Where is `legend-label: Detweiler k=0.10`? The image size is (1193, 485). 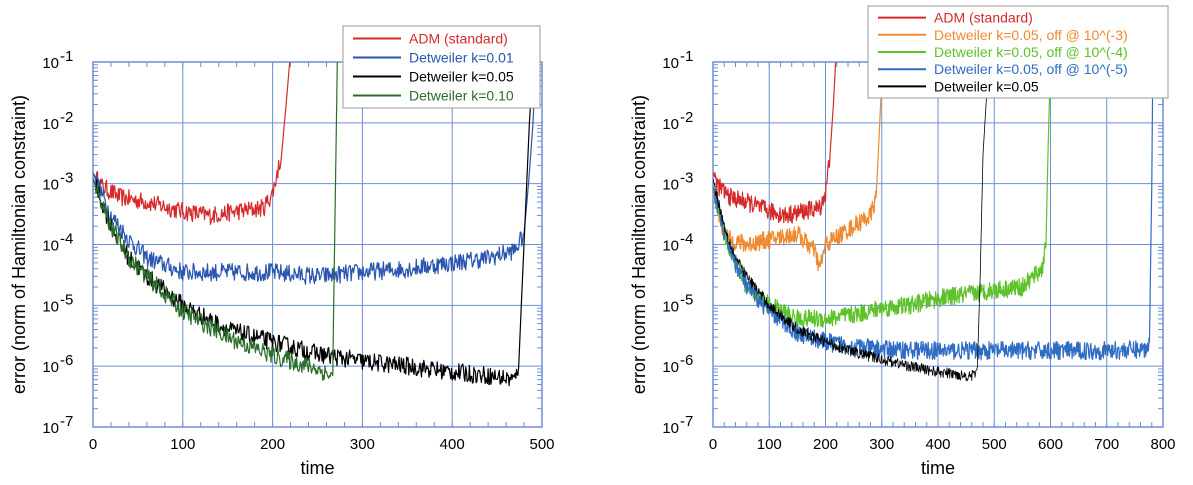
legend-label: Detweiler k=0.10 is located at coordinates (461, 96).